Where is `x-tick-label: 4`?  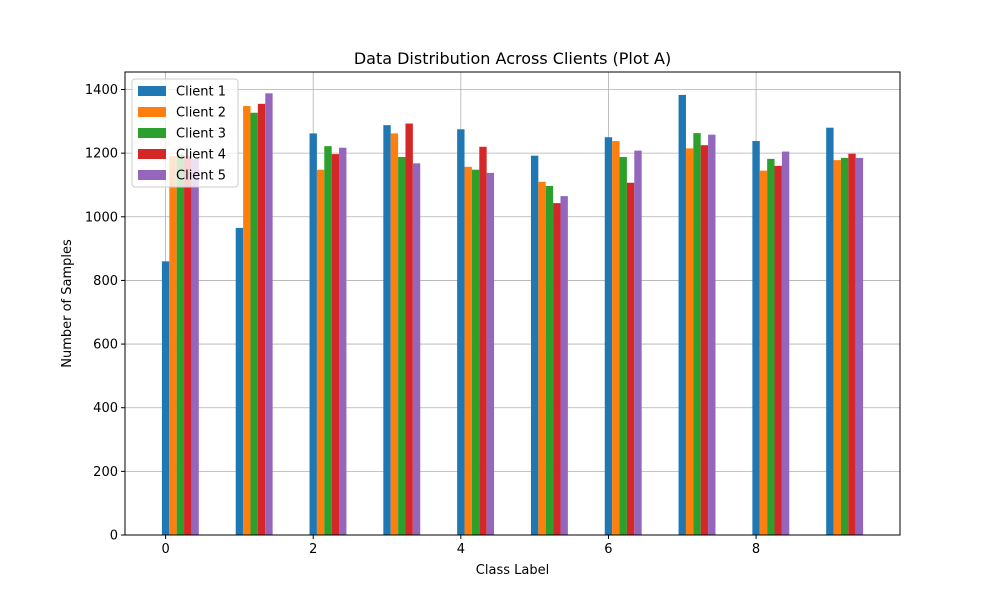
x-tick-label: 4 is located at coordinates (461, 549).